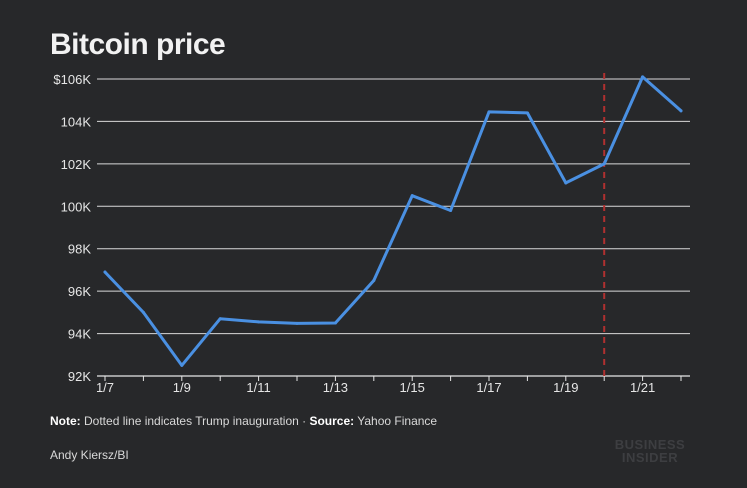  I want to click on x-tick-label: 1/9, so click(182, 387).